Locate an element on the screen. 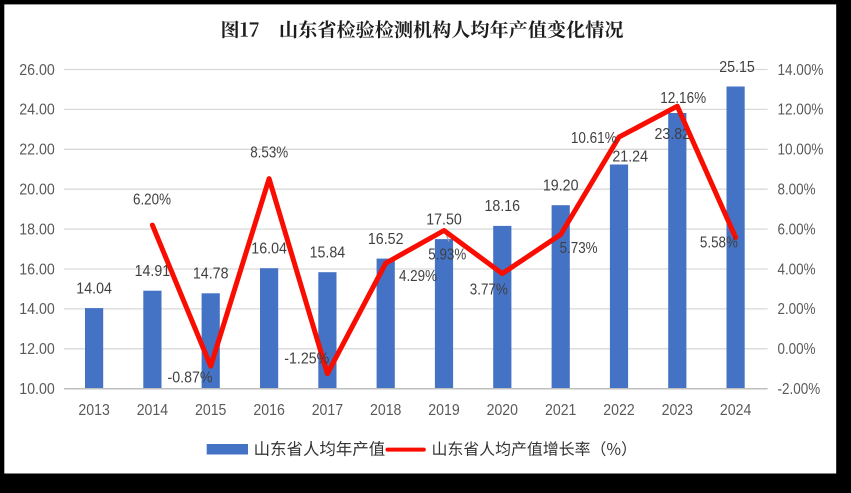 This screenshot has width=851, height=493. svg-text: 14.04 is located at coordinates (94, 288).